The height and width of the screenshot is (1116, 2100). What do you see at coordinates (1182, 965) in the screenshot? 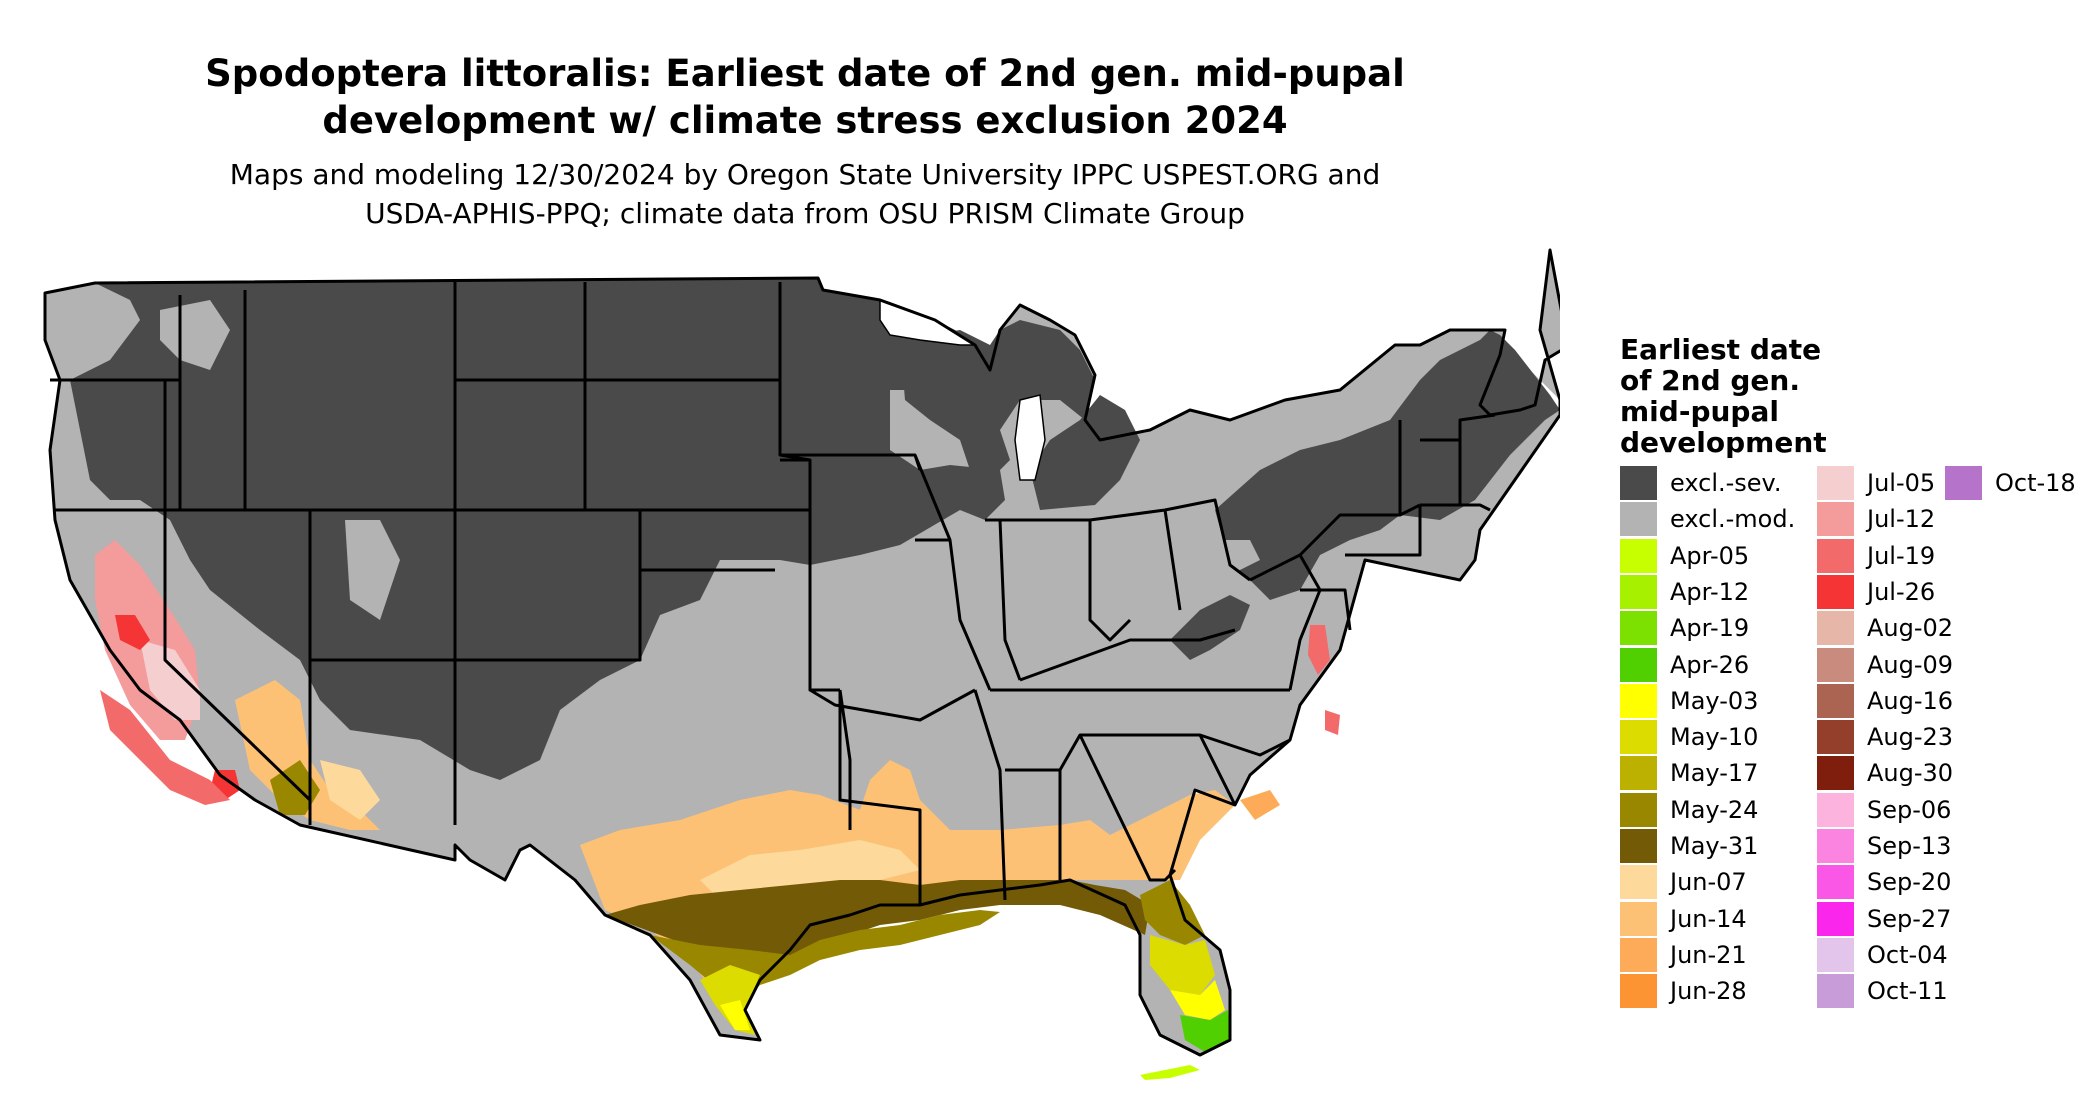
I see `florida-yellow-olive` at bounding box center [1182, 965].